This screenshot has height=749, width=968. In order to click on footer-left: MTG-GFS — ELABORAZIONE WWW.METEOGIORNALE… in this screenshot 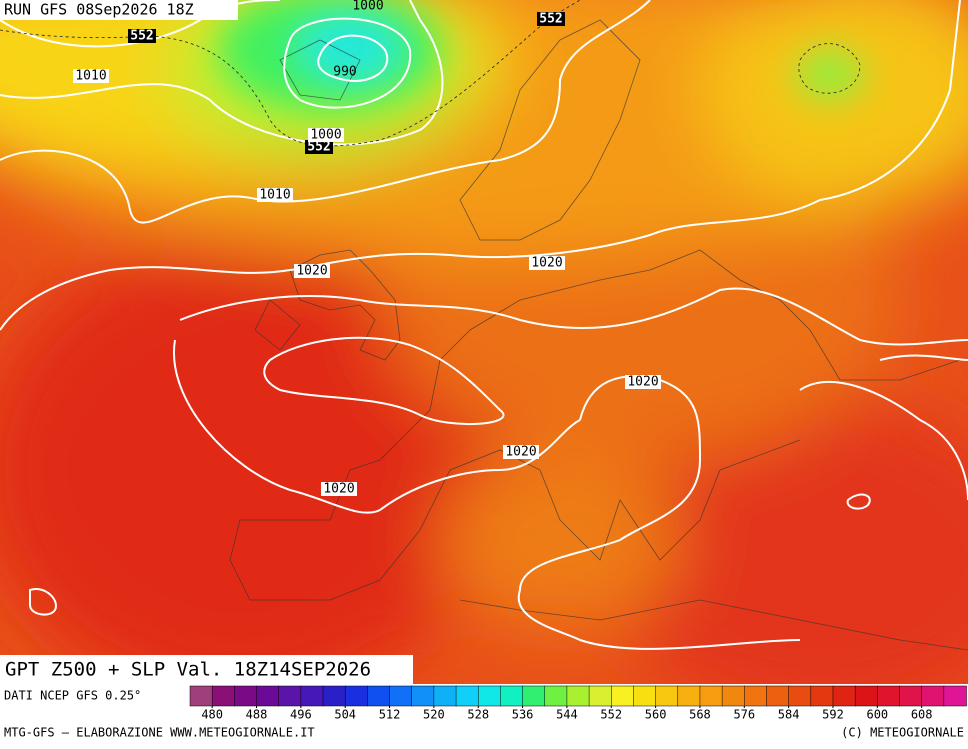, I will do `click(159, 733)`.